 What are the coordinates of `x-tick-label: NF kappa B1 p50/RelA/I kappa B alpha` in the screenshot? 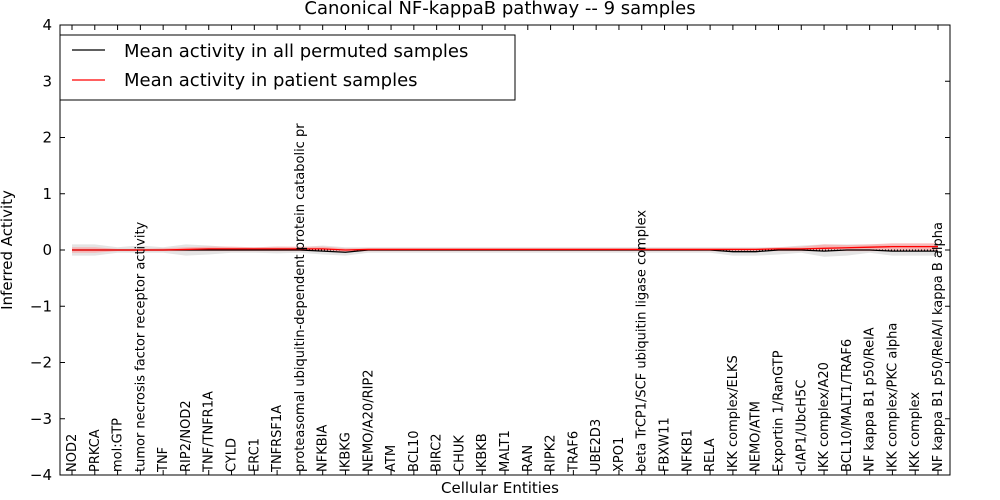 It's located at (938, 347).